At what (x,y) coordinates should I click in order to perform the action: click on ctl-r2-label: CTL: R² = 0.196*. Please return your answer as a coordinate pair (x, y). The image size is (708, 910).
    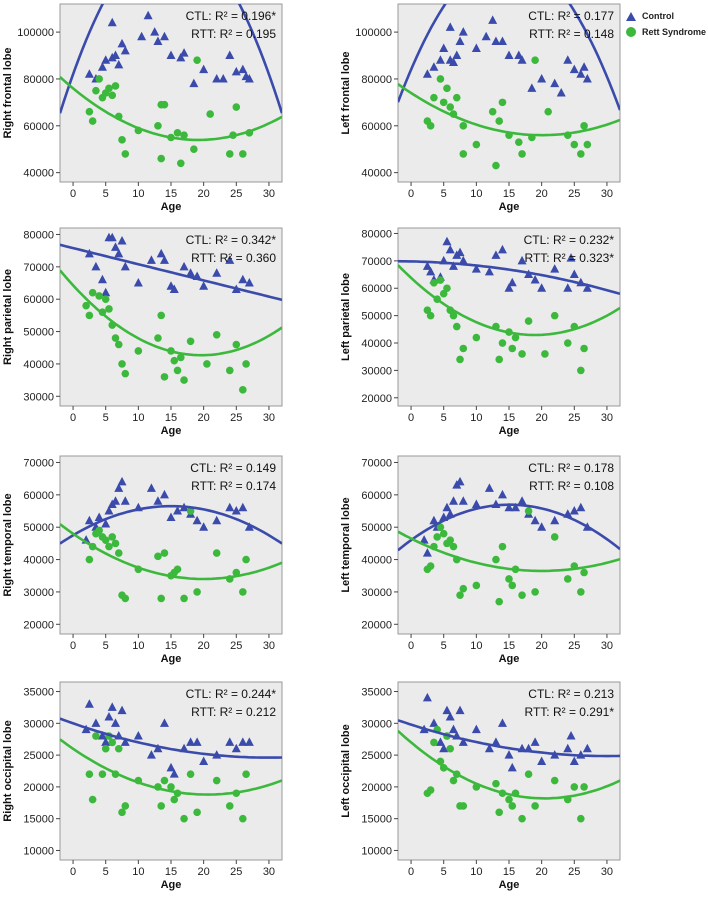
    Looking at the image, I should click on (231, 16).